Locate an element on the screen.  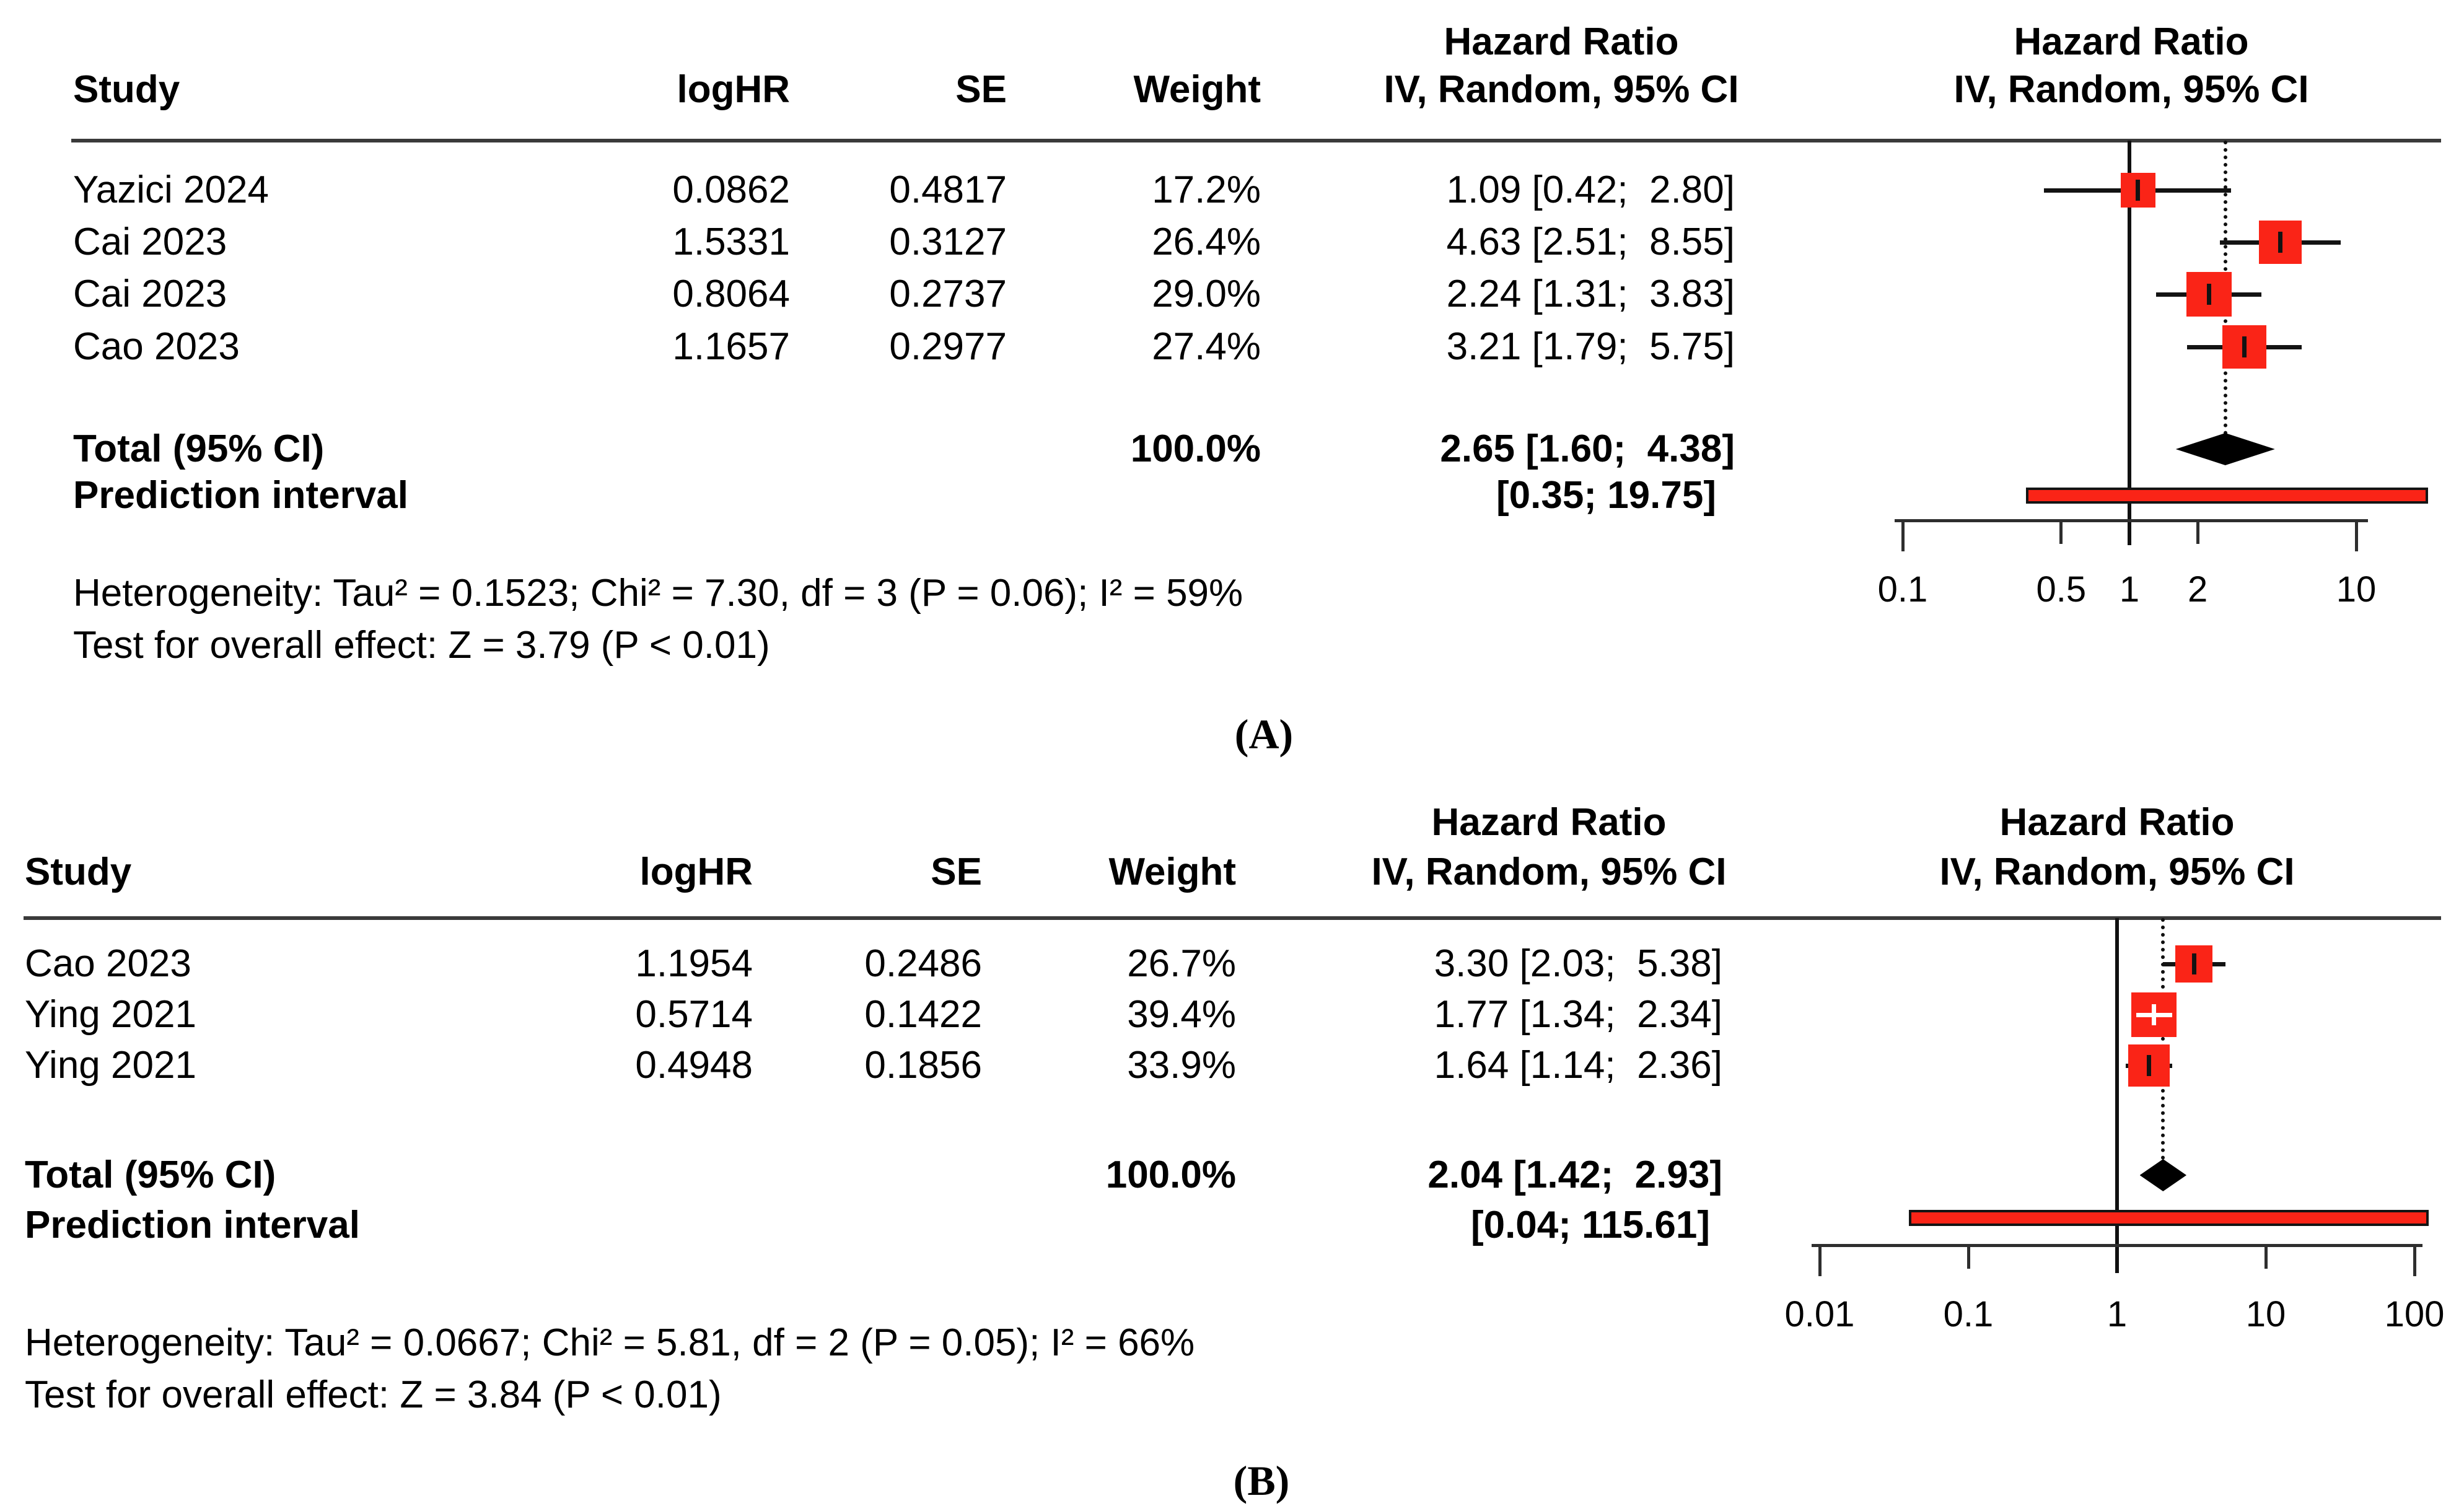
se-value: 0.2737 is located at coordinates (948, 294).